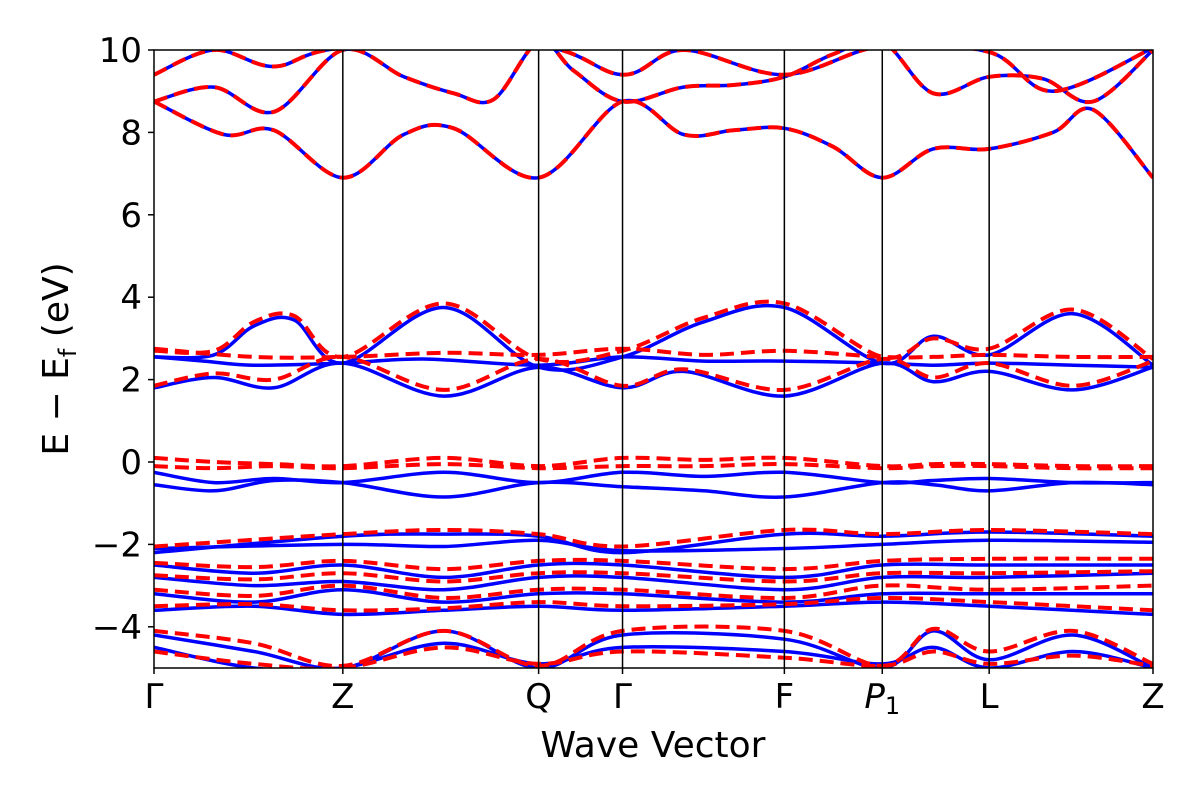  Describe the element at coordinates (131, 381) in the screenshot. I see `y-tick-label: 2` at that location.